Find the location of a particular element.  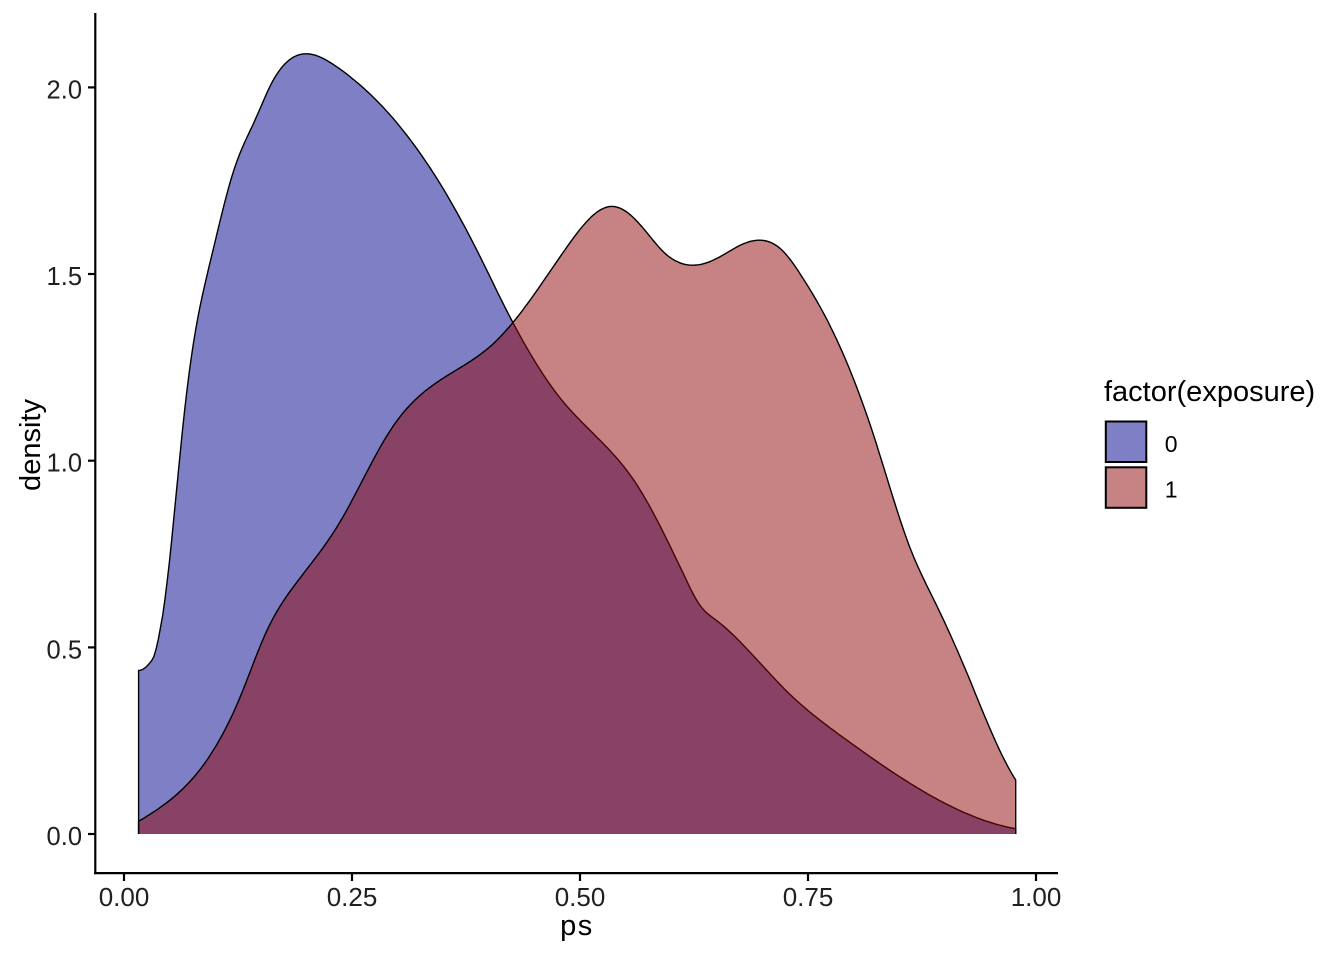

svg-text: 0.5 is located at coordinates (64, 650).